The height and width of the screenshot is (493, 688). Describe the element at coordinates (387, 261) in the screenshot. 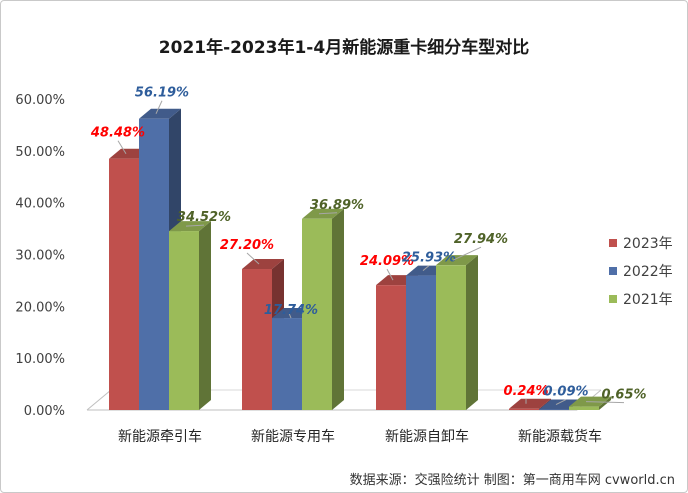

I see `data-label: 24.09%` at that location.